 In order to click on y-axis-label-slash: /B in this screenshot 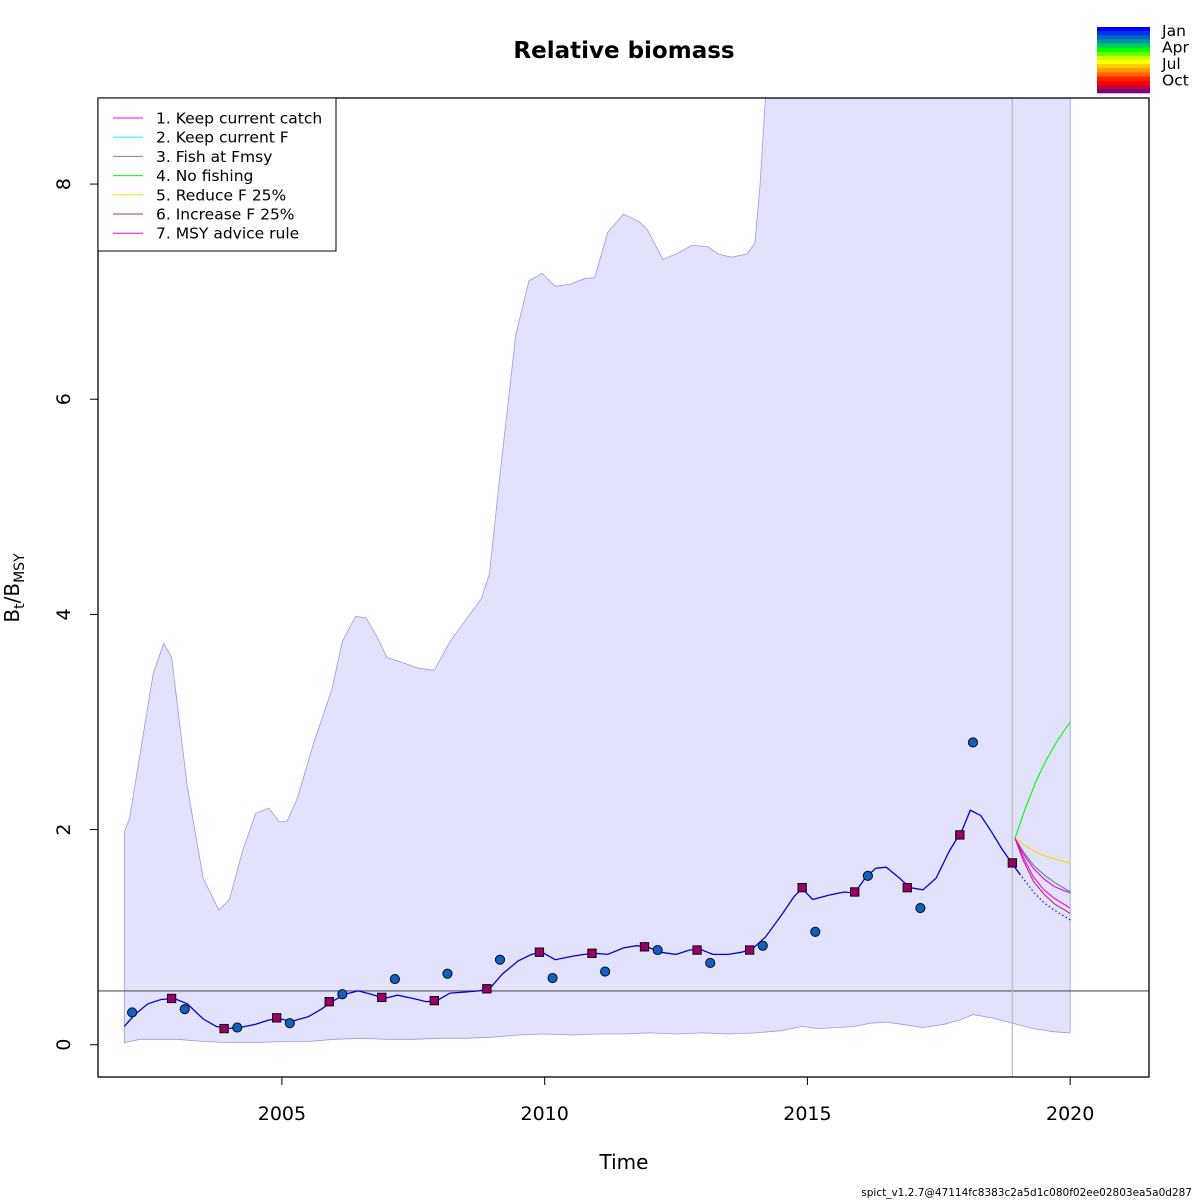, I will do `click(12, 593)`.